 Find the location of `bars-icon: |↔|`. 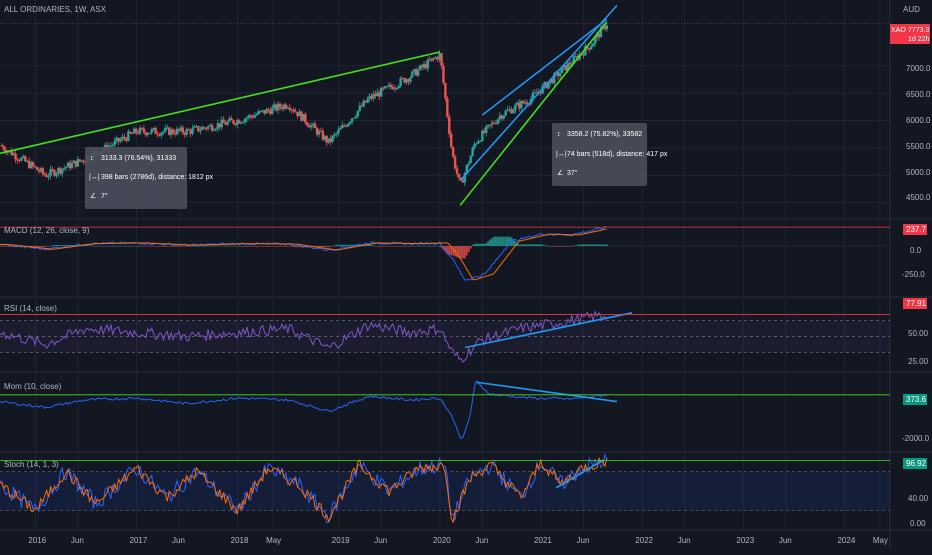

bars-icon: |↔| is located at coordinates (94, 177).